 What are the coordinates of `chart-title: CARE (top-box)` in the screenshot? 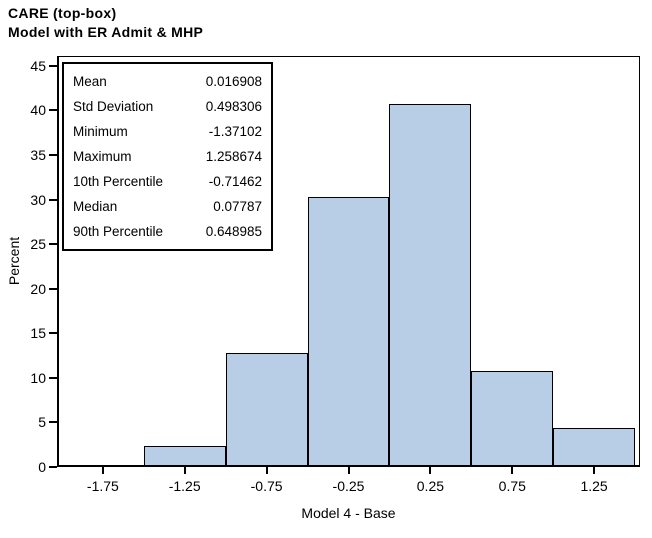 It's located at (62, 13).